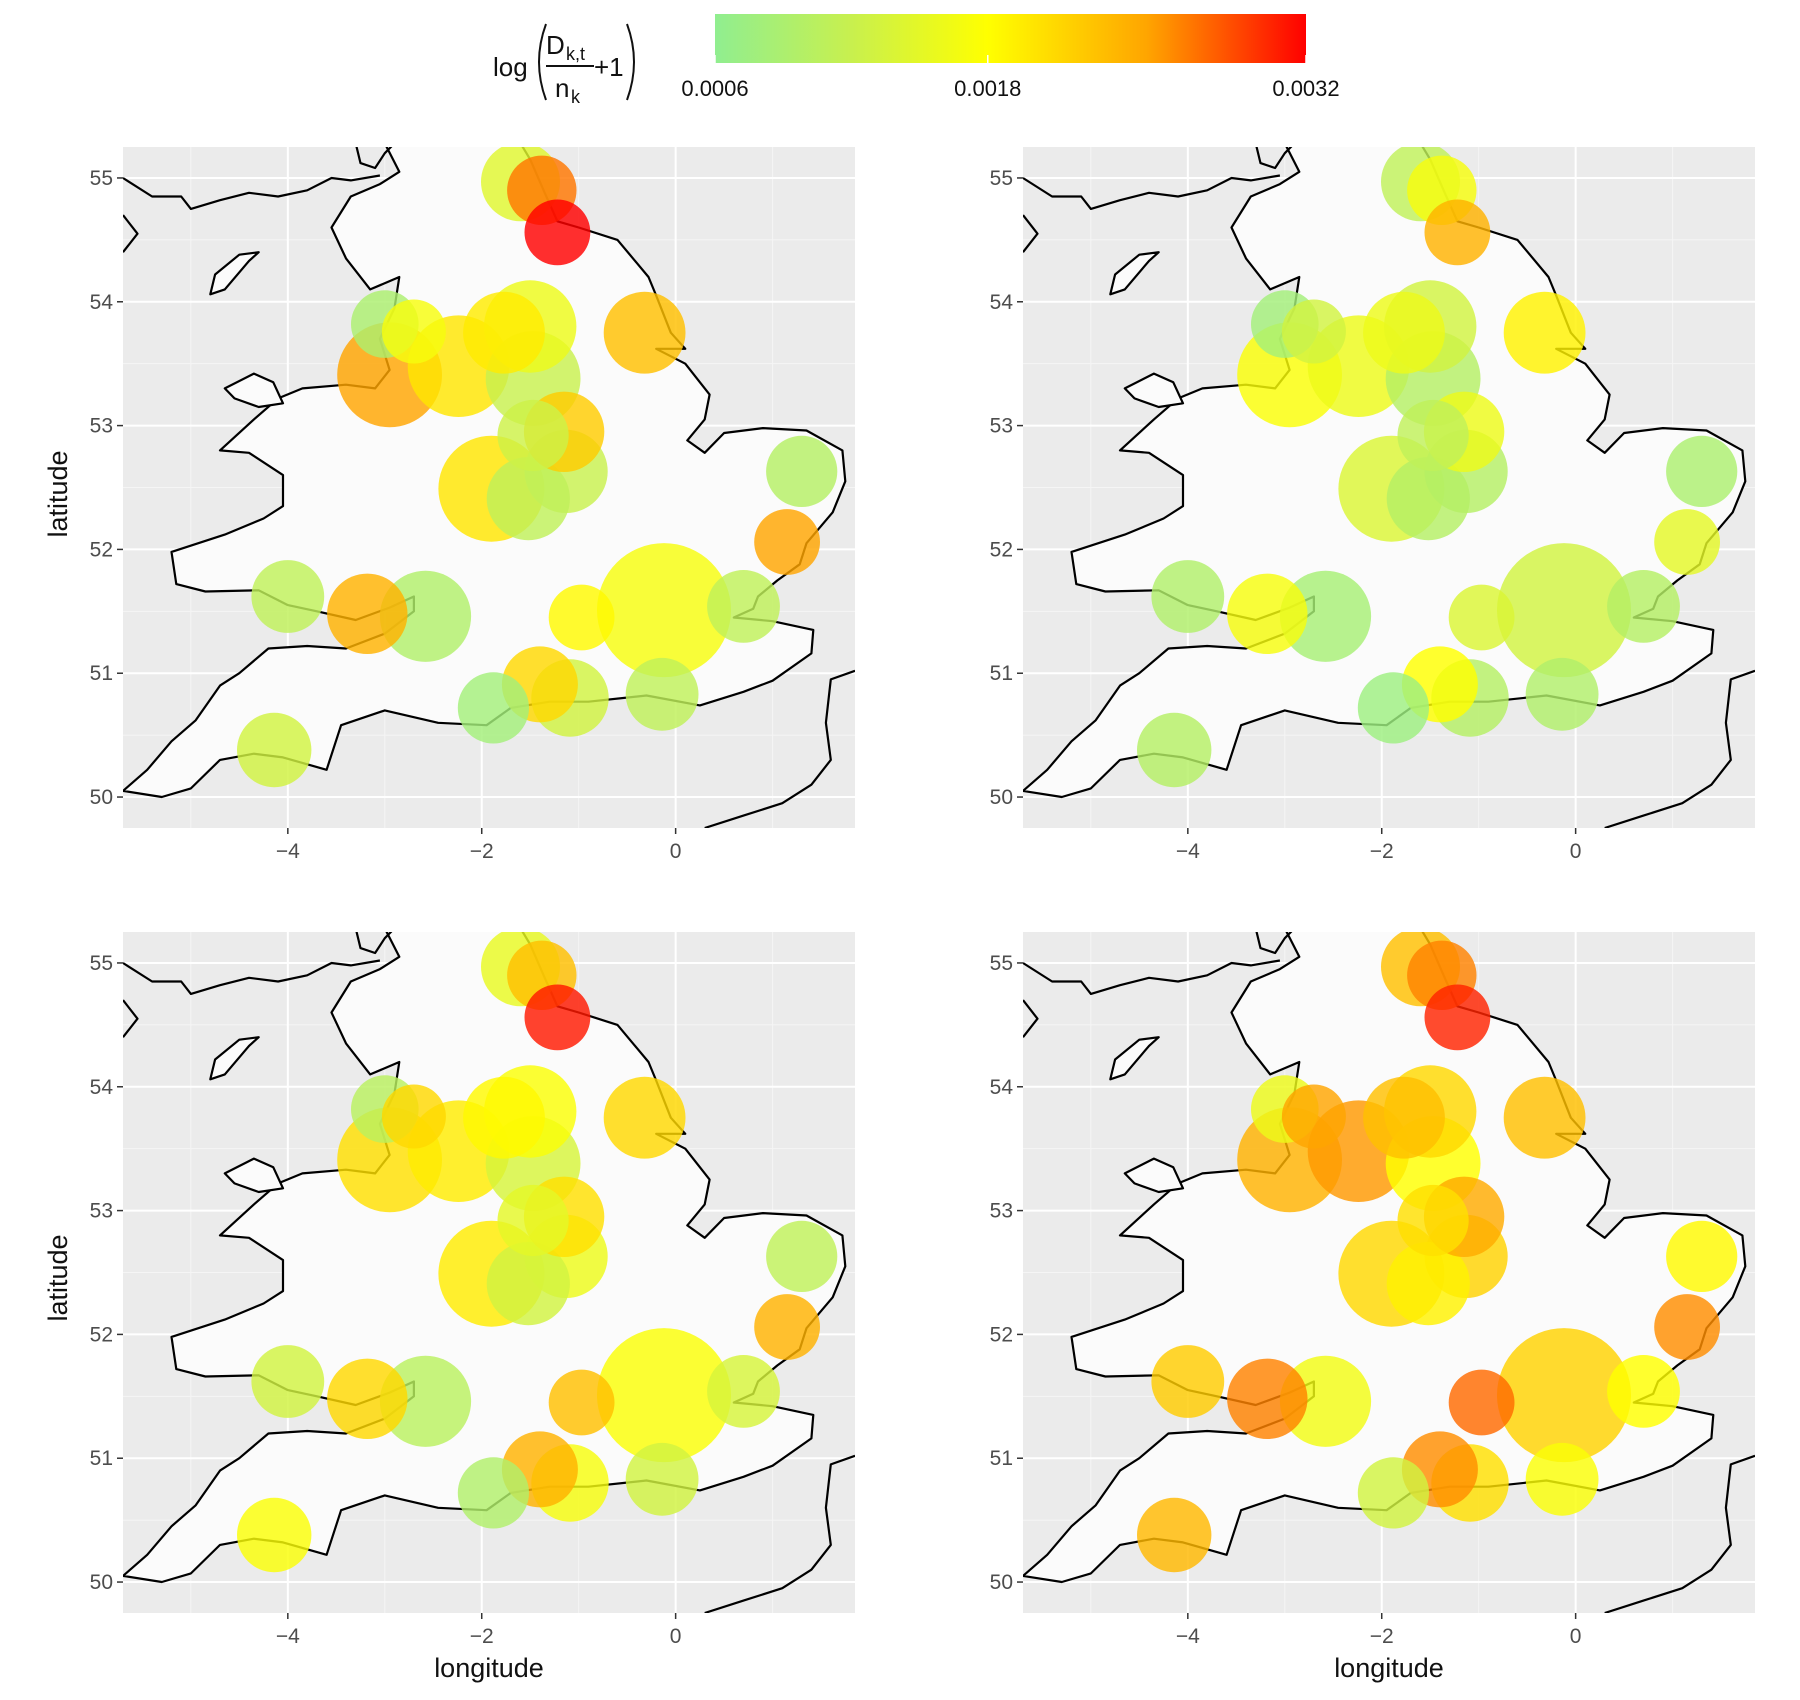  What do you see at coordinates (564, 65) in the screenshot?
I see `legend-title: log D k,t n k +1` at bounding box center [564, 65].